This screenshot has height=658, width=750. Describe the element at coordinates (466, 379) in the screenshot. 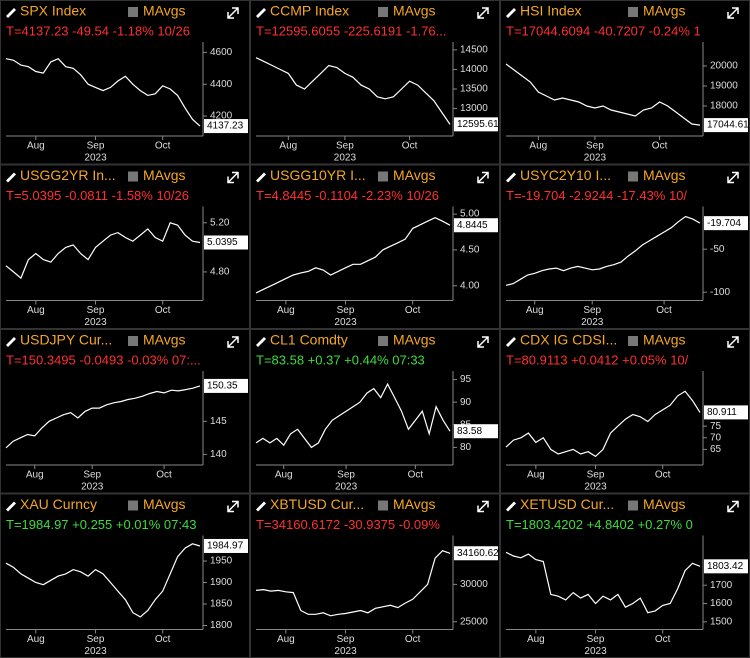

I see `y-tick-label: 95` at that location.